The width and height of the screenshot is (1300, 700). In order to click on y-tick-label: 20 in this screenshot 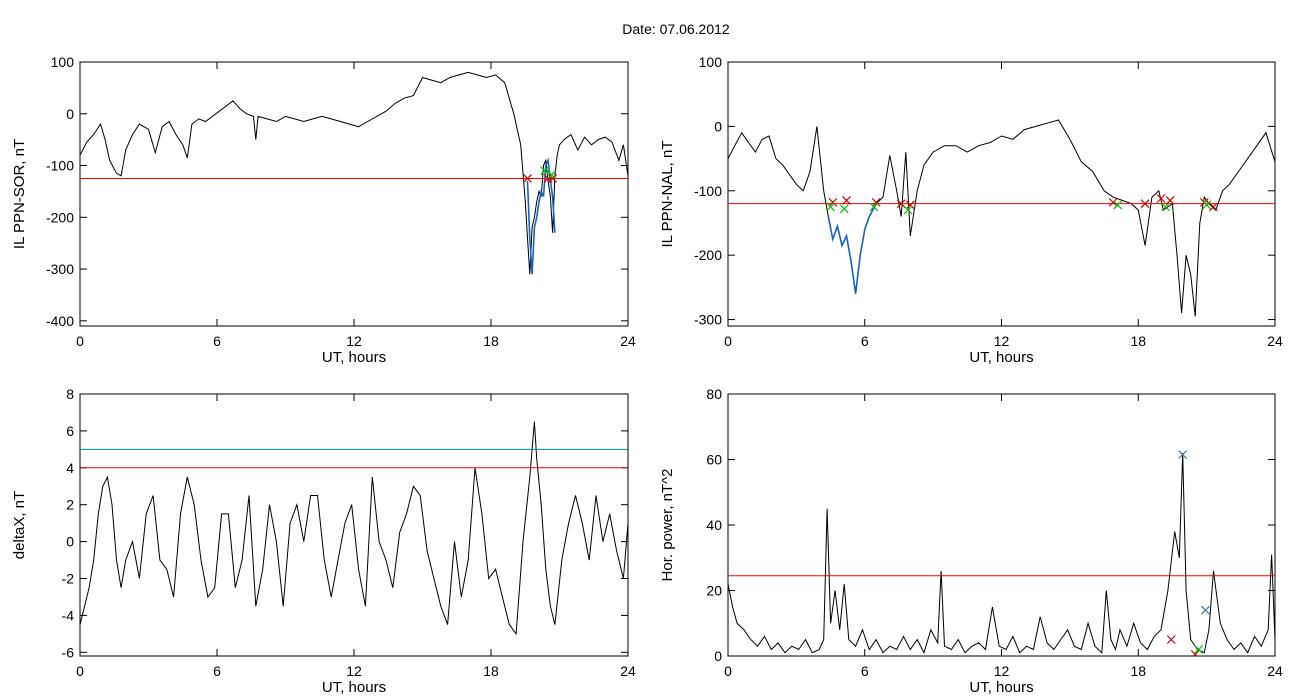, I will do `click(714, 591)`.